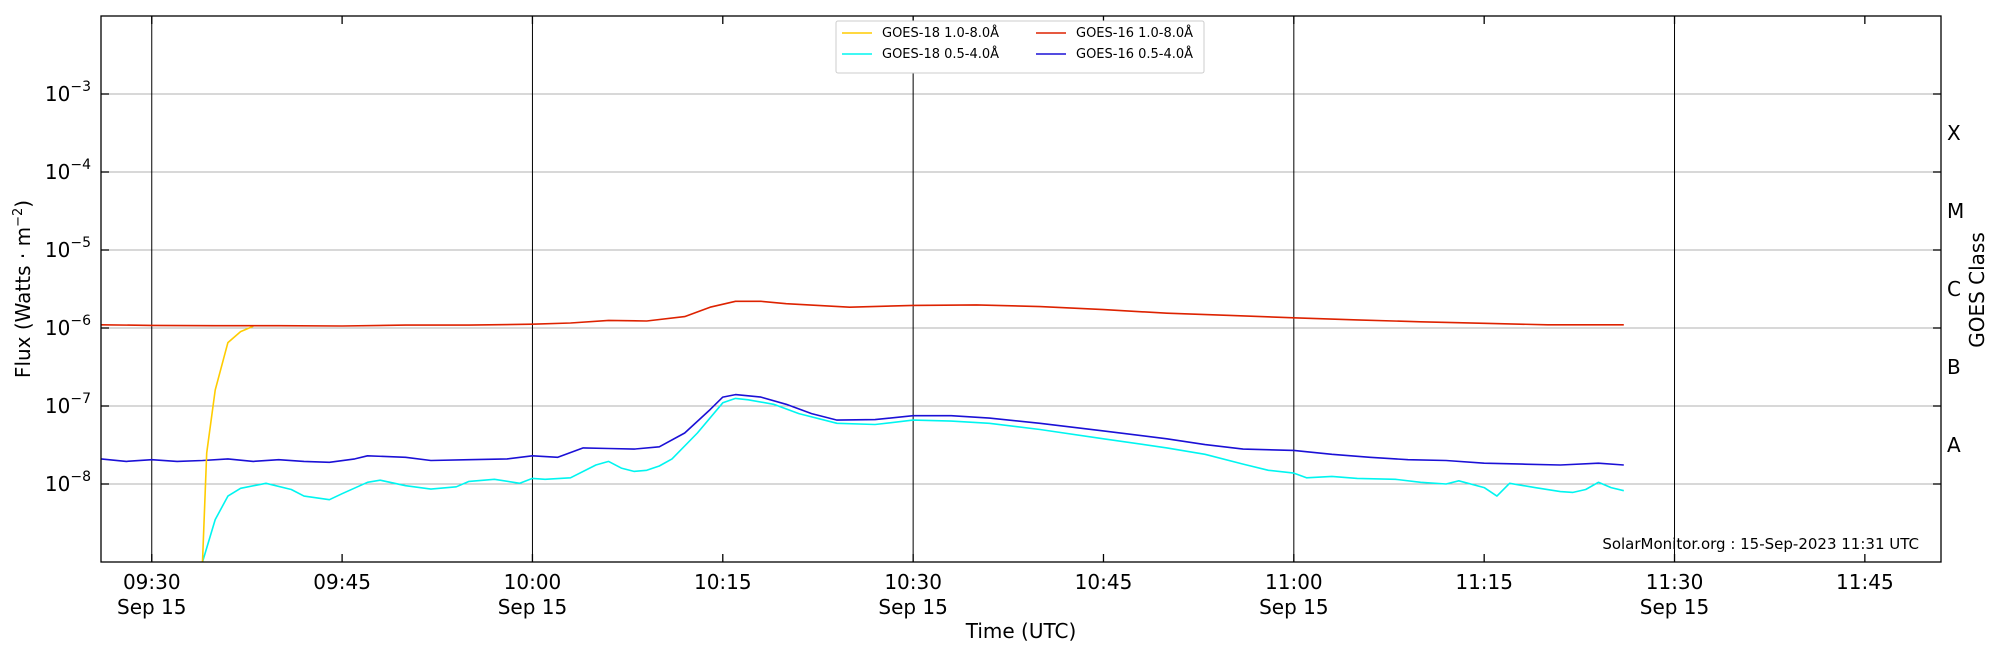  I want to click on y-tick-label: 10⁻⁶, so click(68, 326).